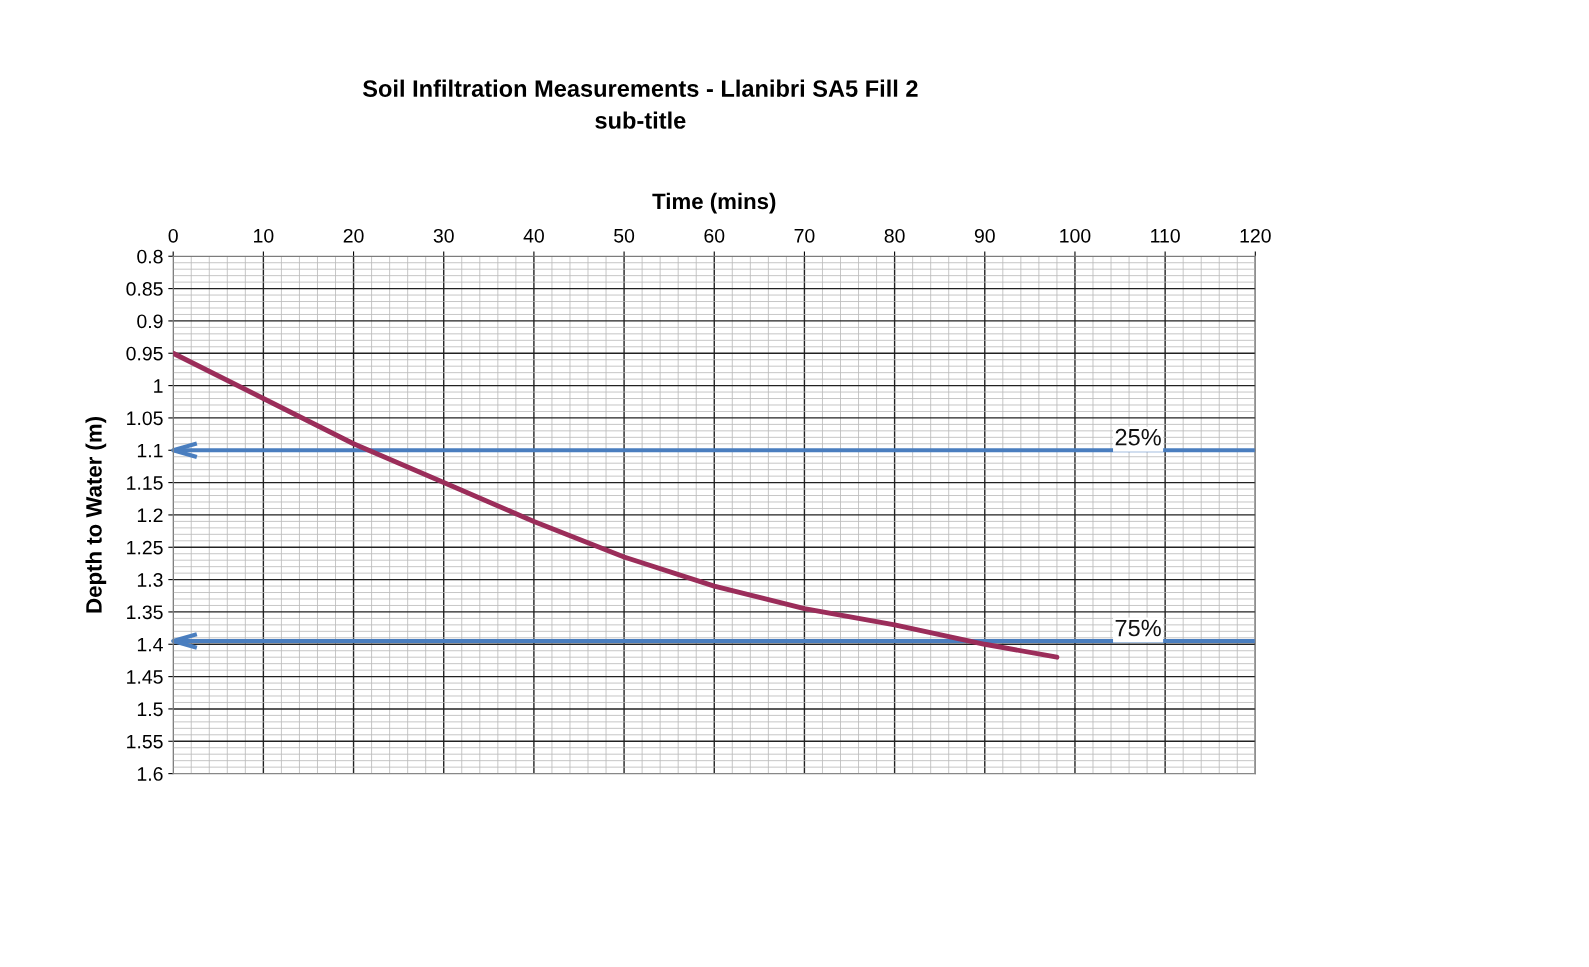 The width and height of the screenshot is (1589, 967). I want to click on x-tick-label: 70, so click(804, 235).